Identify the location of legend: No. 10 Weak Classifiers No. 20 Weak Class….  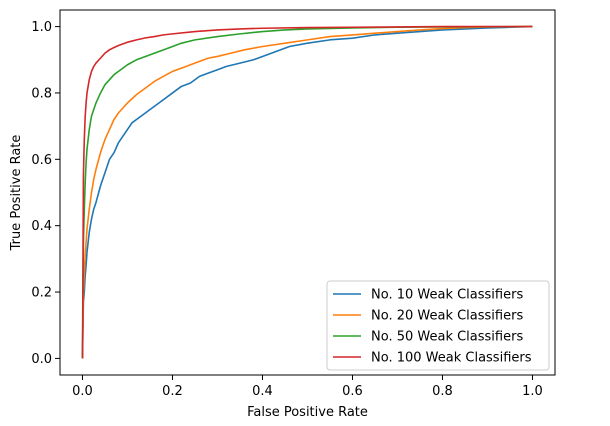
(438, 325).